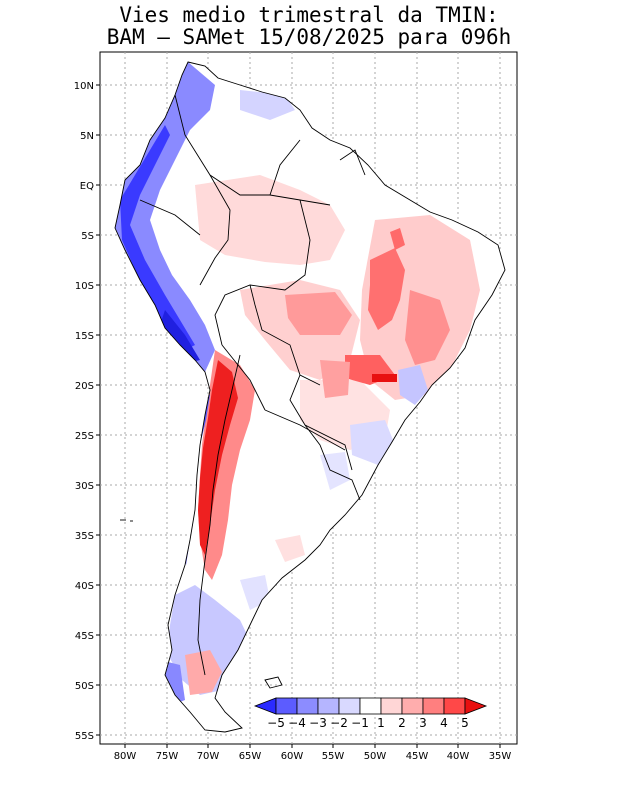 The image size is (618, 800). Describe the element at coordinates (84, 736) in the screenshot. I see `svg-text: 55S` at that location.